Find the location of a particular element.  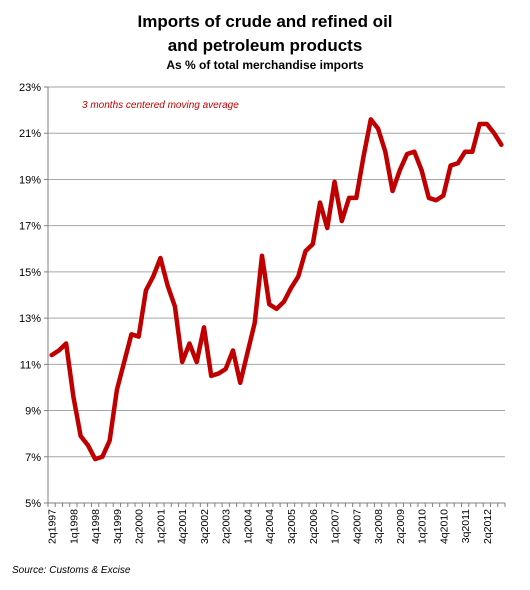

y-tick-label: 21% is located at coordinates (30, 134).